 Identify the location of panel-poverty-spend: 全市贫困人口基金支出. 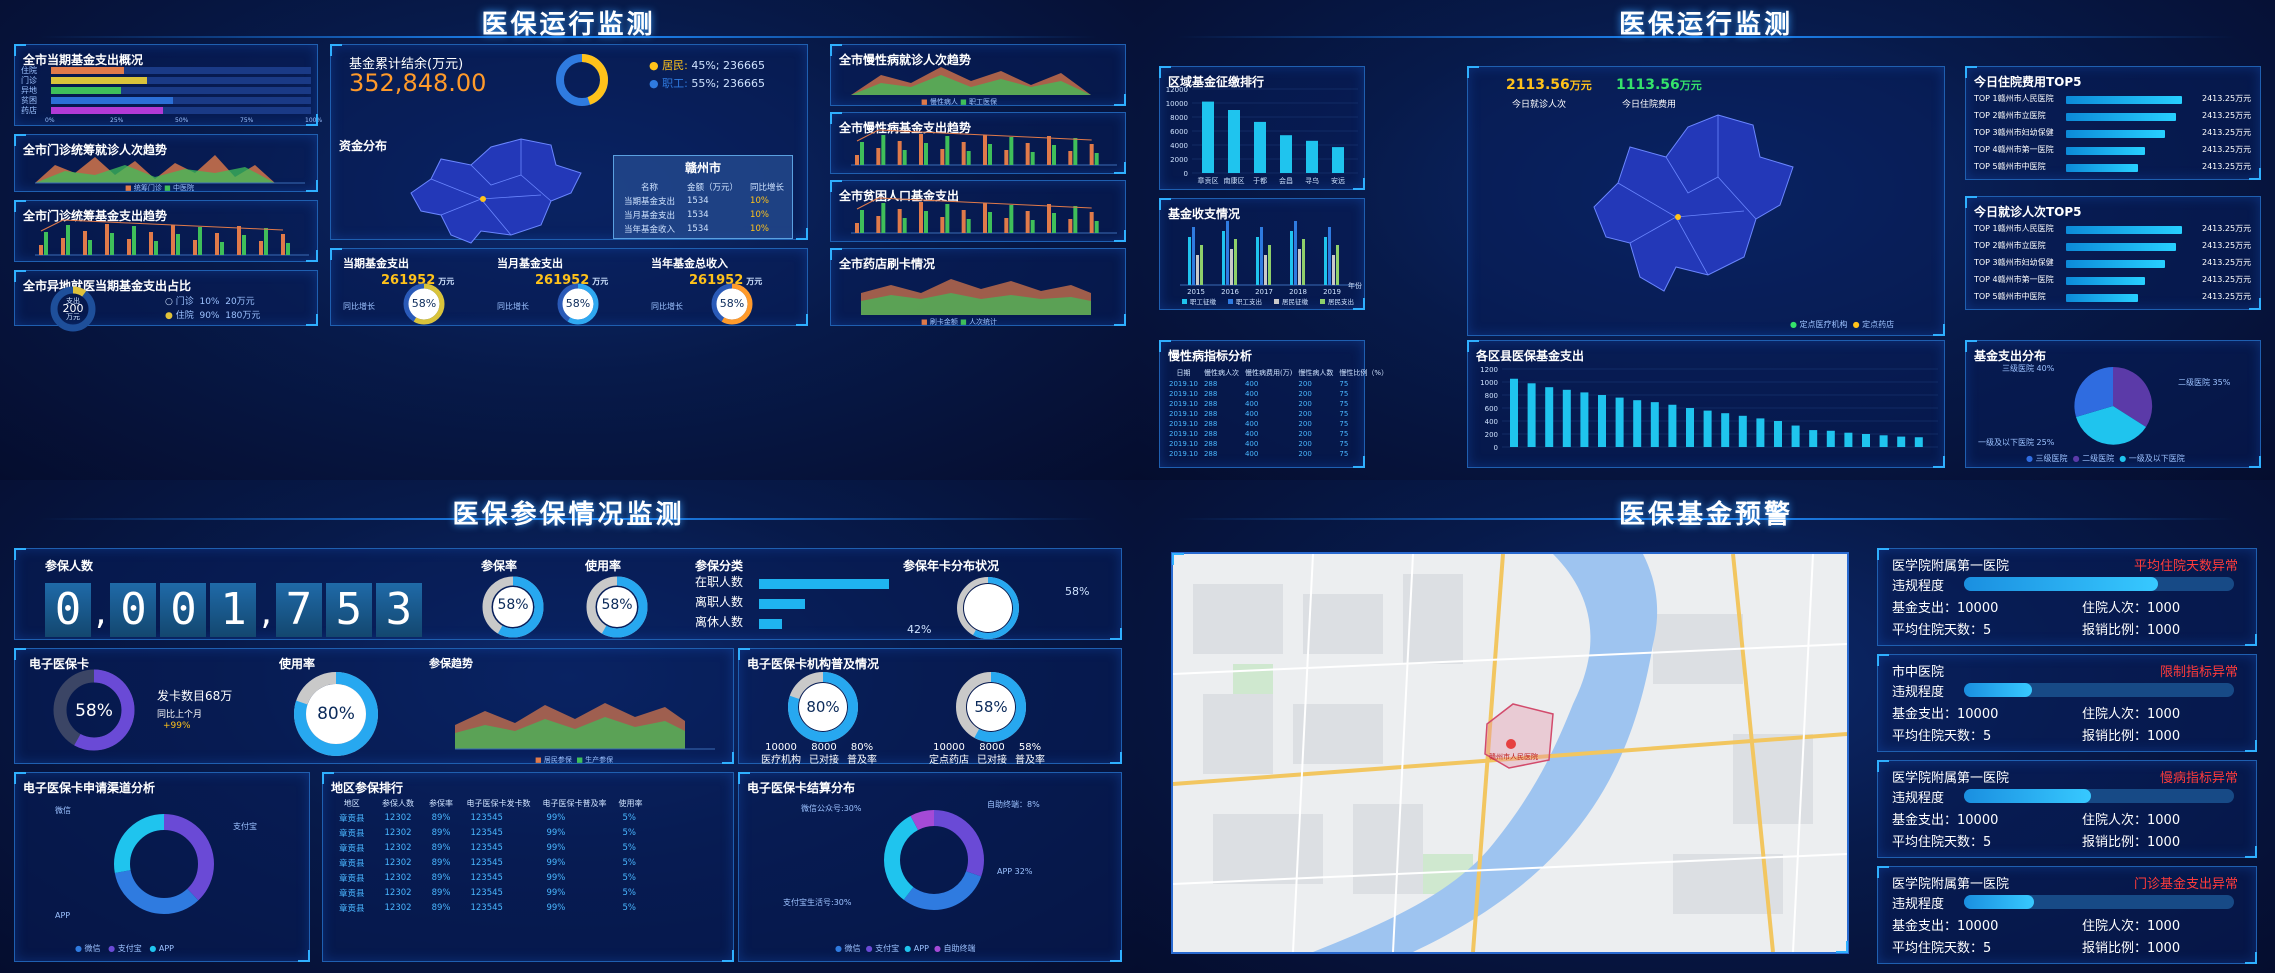
(978, 211).